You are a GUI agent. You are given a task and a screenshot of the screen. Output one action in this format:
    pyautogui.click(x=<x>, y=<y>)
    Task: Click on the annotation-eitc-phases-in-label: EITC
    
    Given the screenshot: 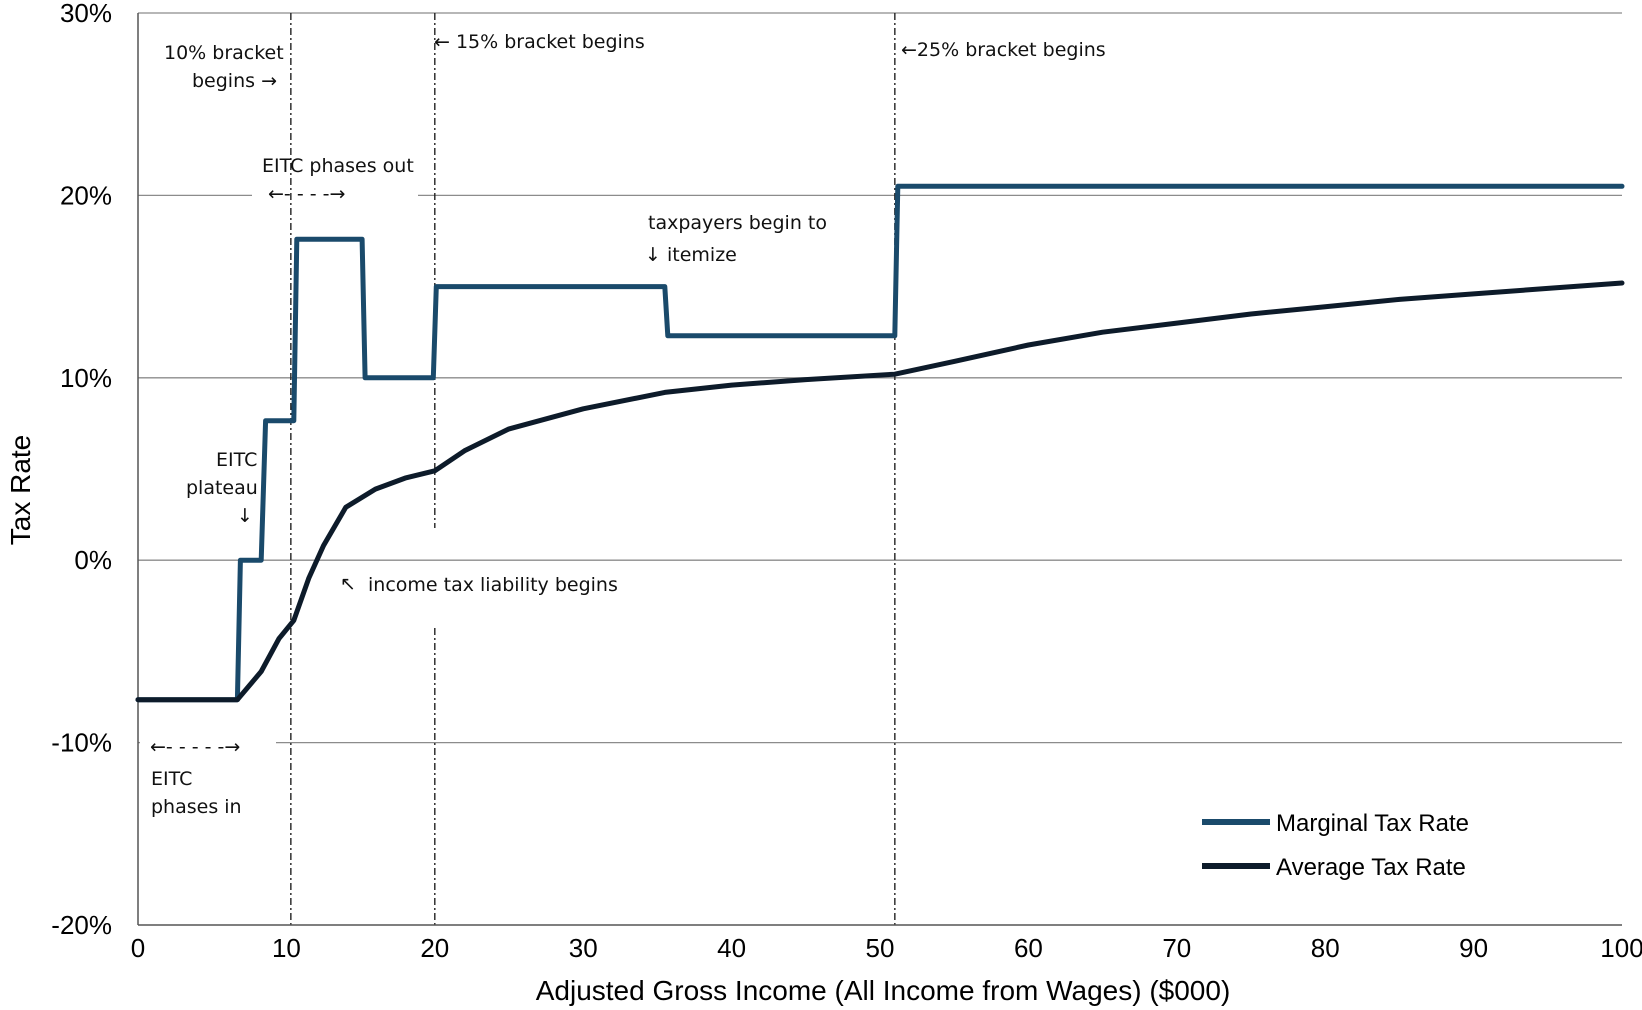 What is the action you would take?
    pyautogui.click(x=171, y=779)
    